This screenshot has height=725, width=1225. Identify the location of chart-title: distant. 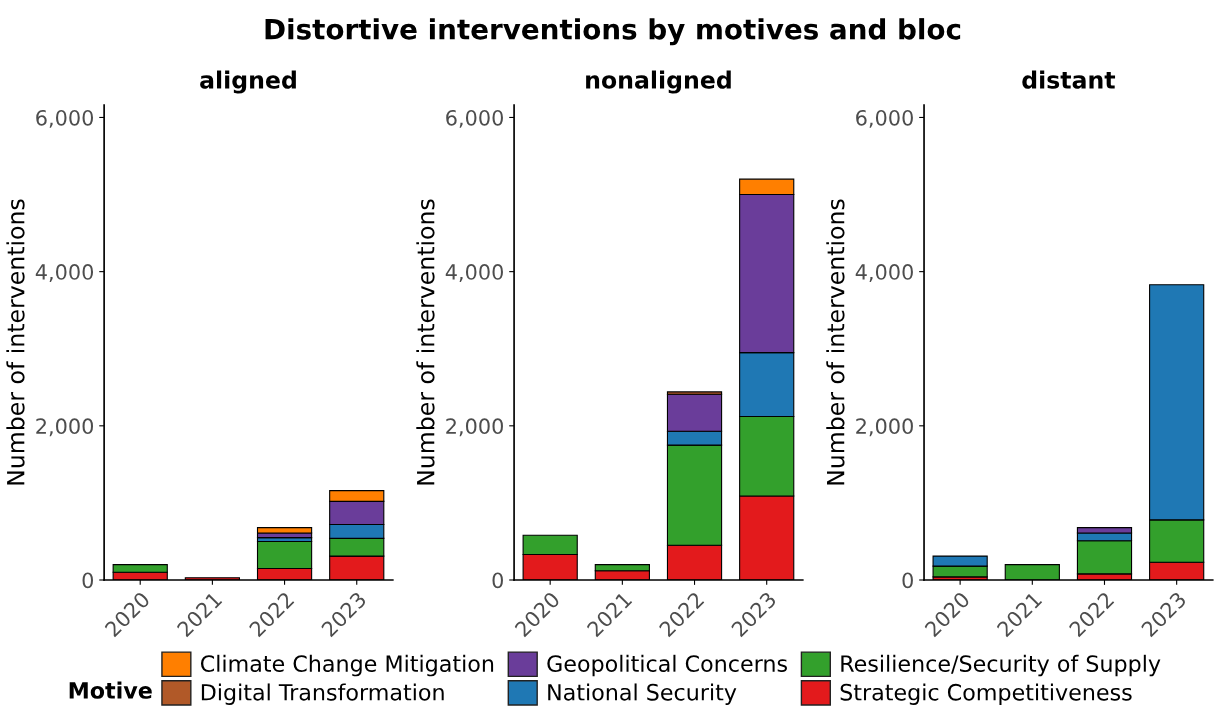
(1069, 79).